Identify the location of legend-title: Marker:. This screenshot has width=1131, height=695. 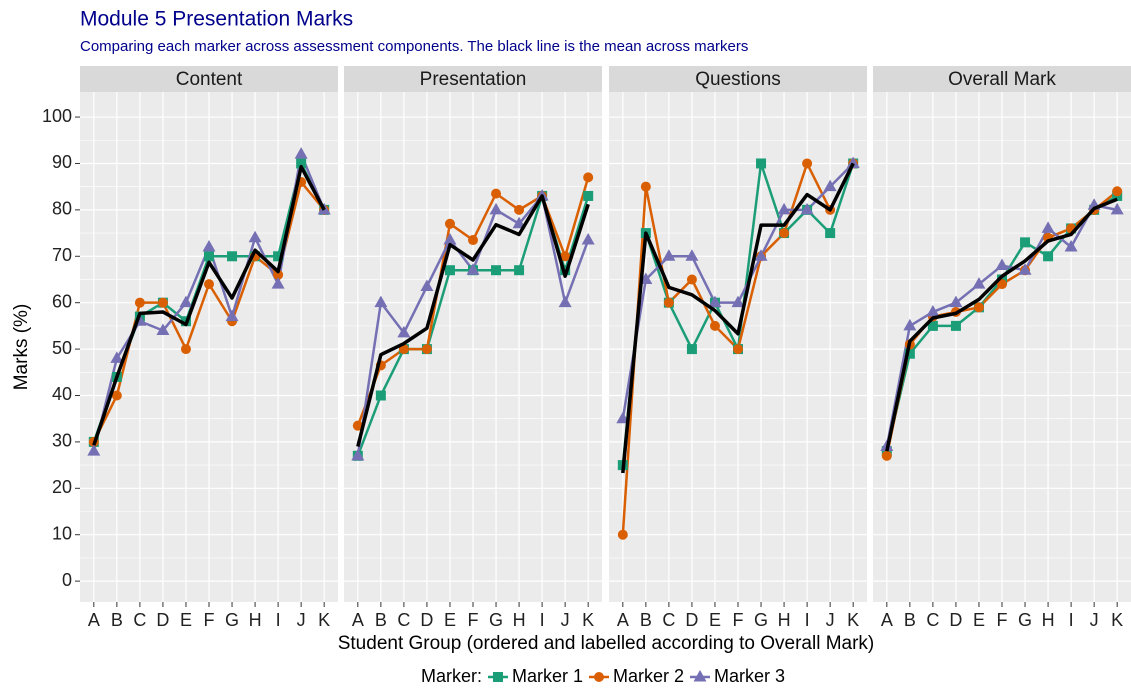
(451, 676).